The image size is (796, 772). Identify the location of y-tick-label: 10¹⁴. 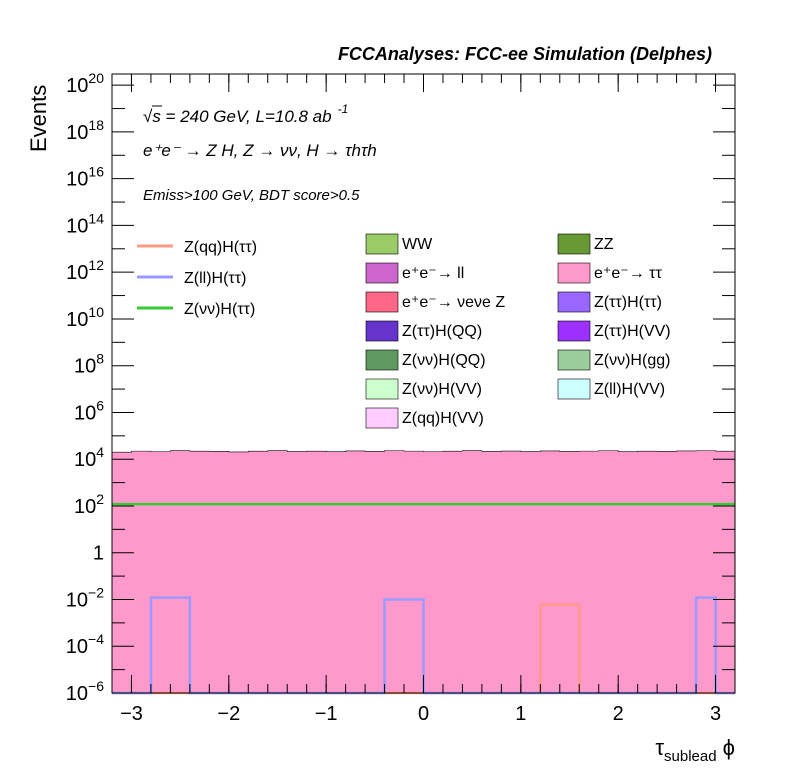
(85, 223).